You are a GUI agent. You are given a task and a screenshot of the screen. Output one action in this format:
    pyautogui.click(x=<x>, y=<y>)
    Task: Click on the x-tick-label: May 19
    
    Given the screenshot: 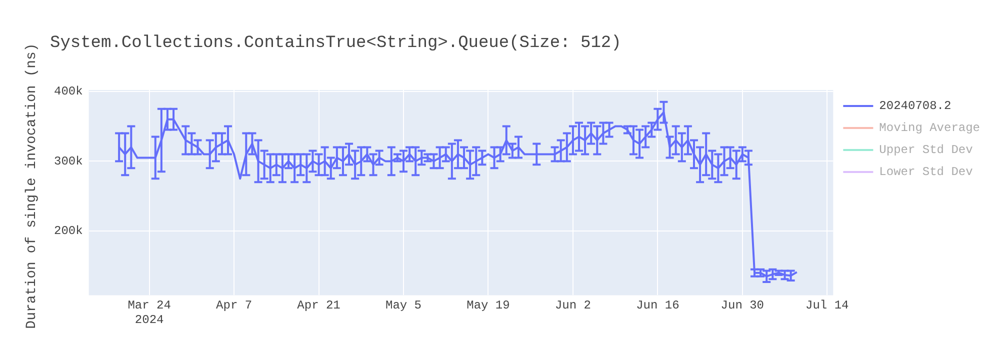 What is the action you would take?
    pyautogui.click(x=488, y=305)
    